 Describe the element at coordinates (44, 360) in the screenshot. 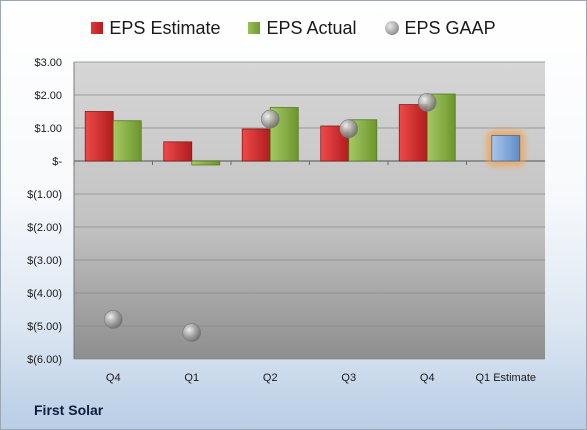

I see `y-tick-label: $(6.00)` at that location.